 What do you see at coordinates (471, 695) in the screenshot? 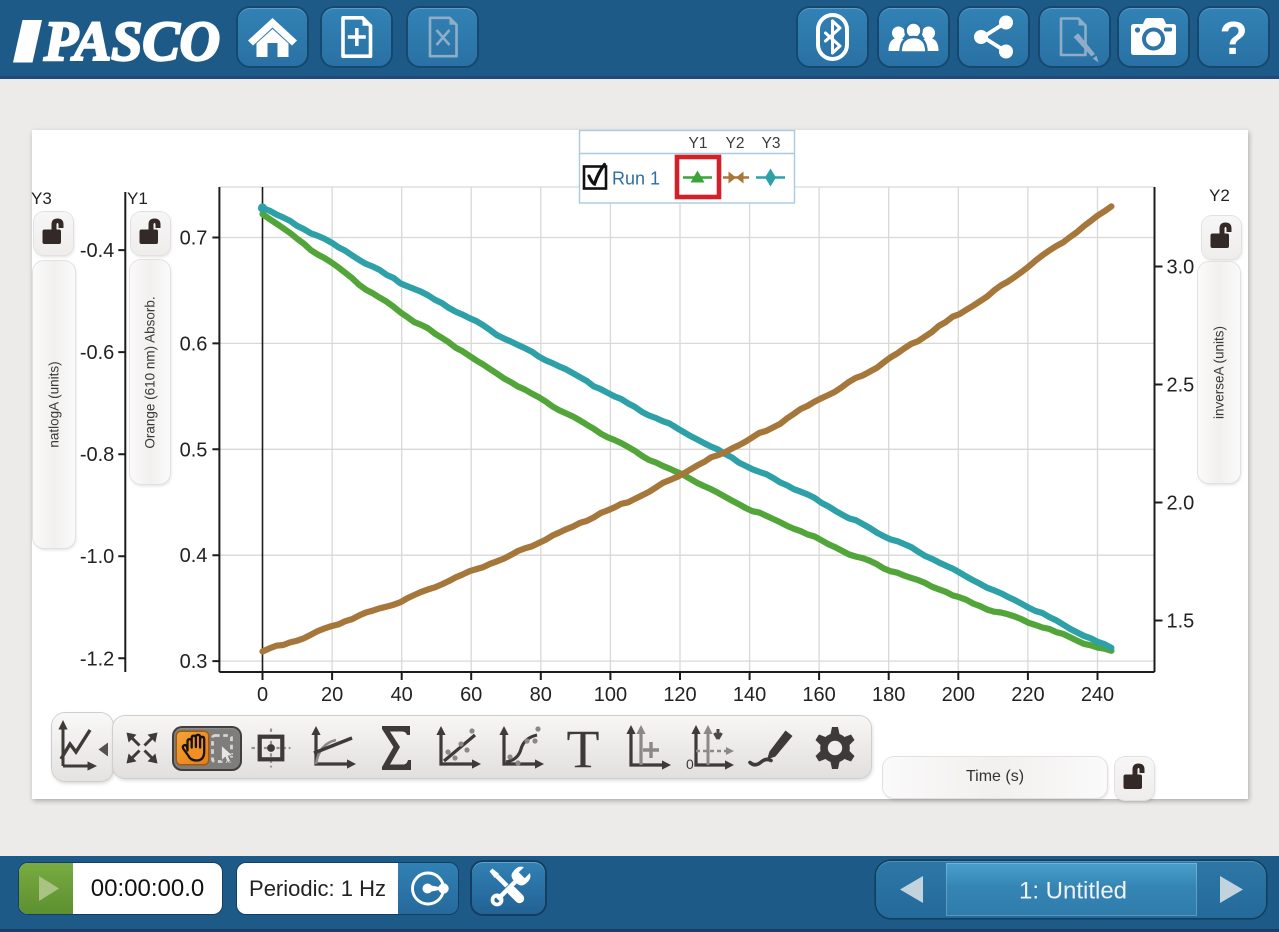
I see `svg-text: 60` at bounding box center [471, 695].